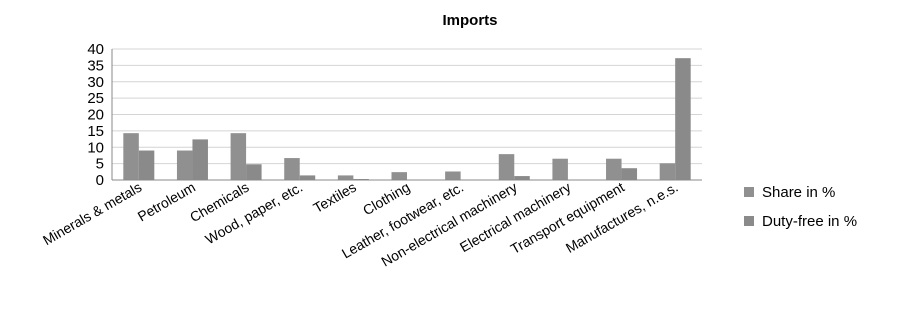 The height and width of the screenshot is (329, 914). Describe the element at coordinates (95, 82) in the screenshot. I see `y-tick-label: 30` at that location.